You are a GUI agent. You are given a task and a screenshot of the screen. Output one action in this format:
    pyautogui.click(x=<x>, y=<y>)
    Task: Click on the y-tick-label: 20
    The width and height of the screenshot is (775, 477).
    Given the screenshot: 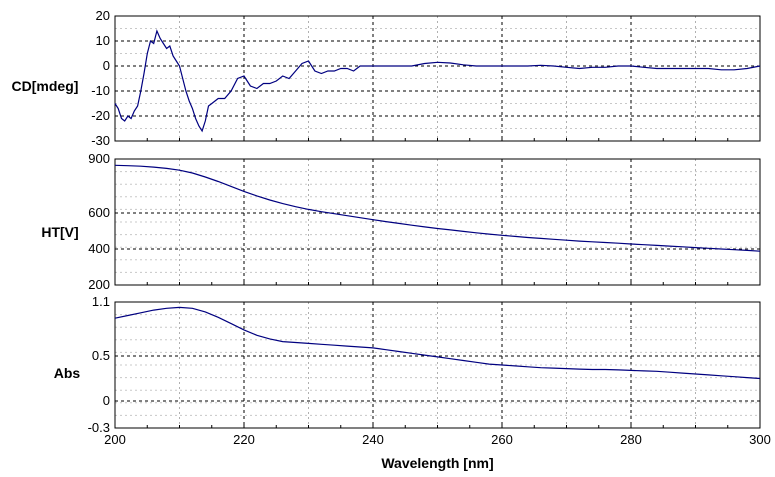 What is the action you would take?
    pyautogui.click(x=103, y=15)
    